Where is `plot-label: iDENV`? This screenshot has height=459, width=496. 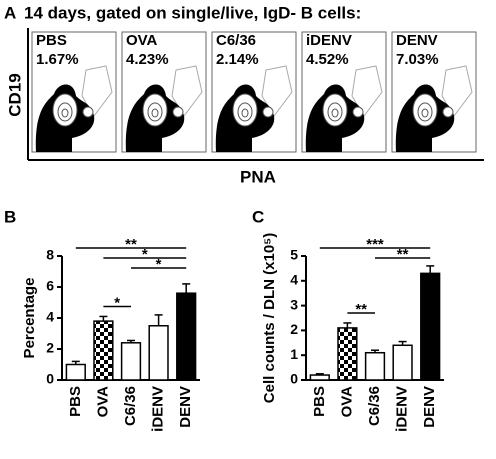 plot-label: iDENV is located at coordinates (329, 40).